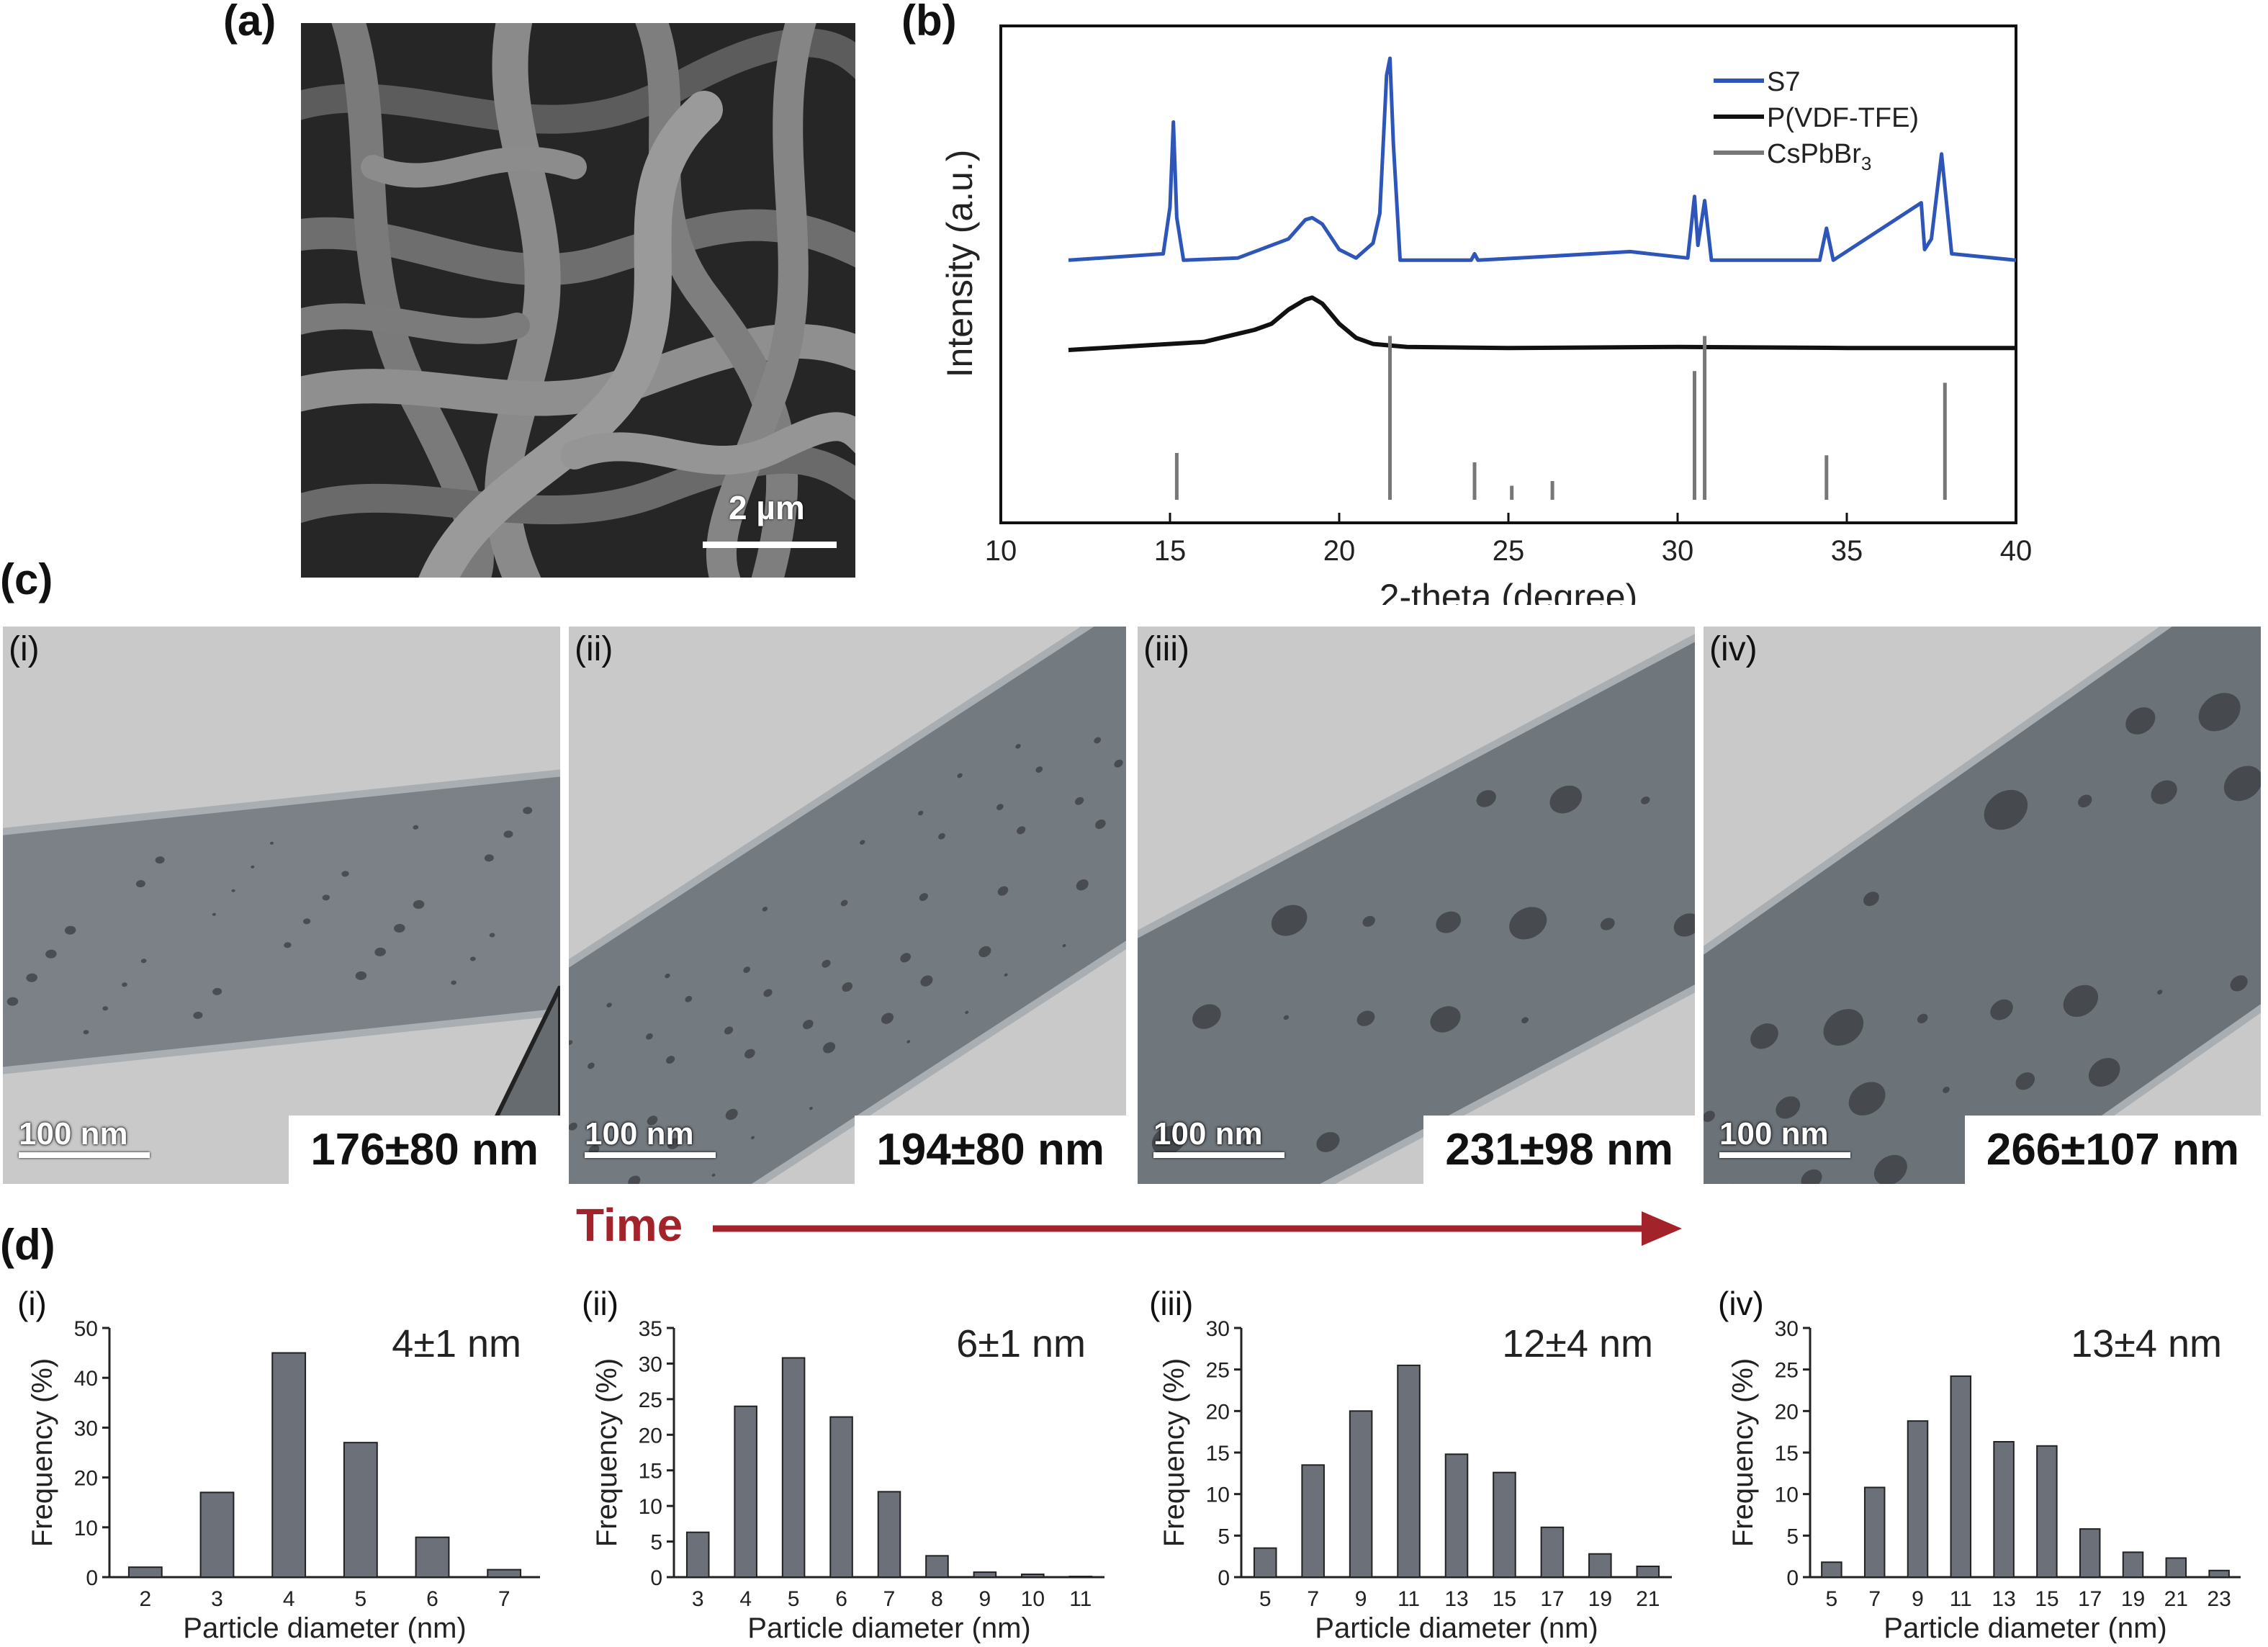 This screenshot has width=2268, height=1647. Describe the element at coordinates (767, 507) in the screenshot. I see `sem-scale-label: 2 µm` at that location.